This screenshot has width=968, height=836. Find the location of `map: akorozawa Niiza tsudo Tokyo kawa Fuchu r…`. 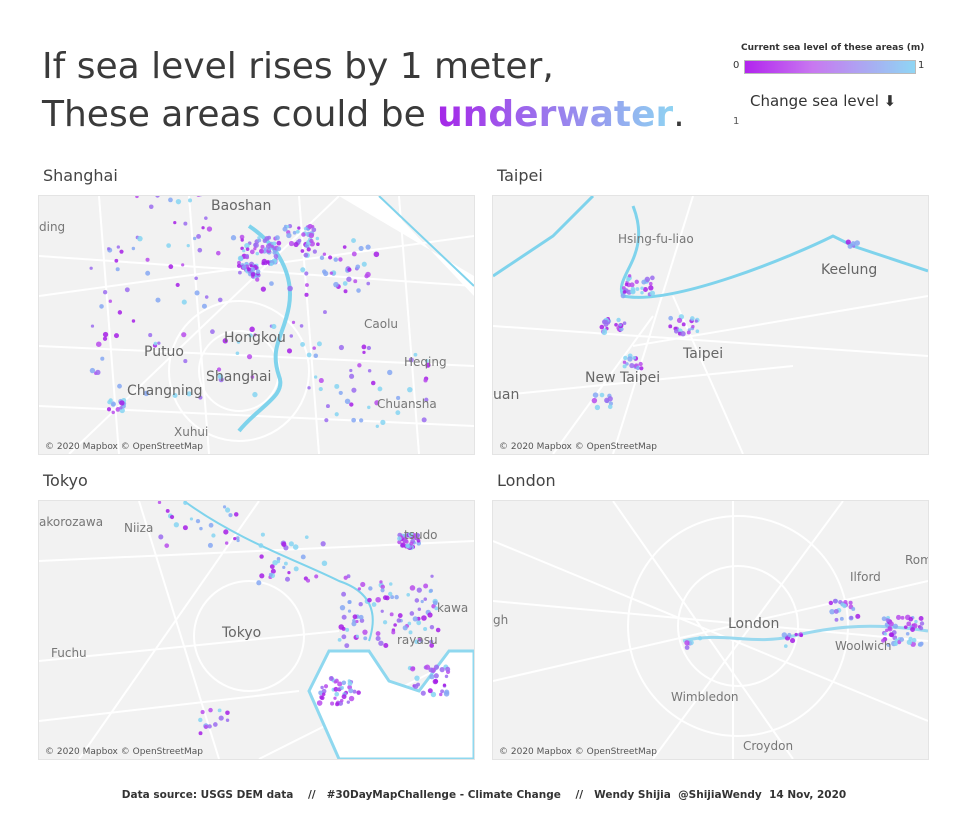

map: akorozawa Niiza tsudo Tokyo kawa Fuchu r… is located at coordinates (256, 630).